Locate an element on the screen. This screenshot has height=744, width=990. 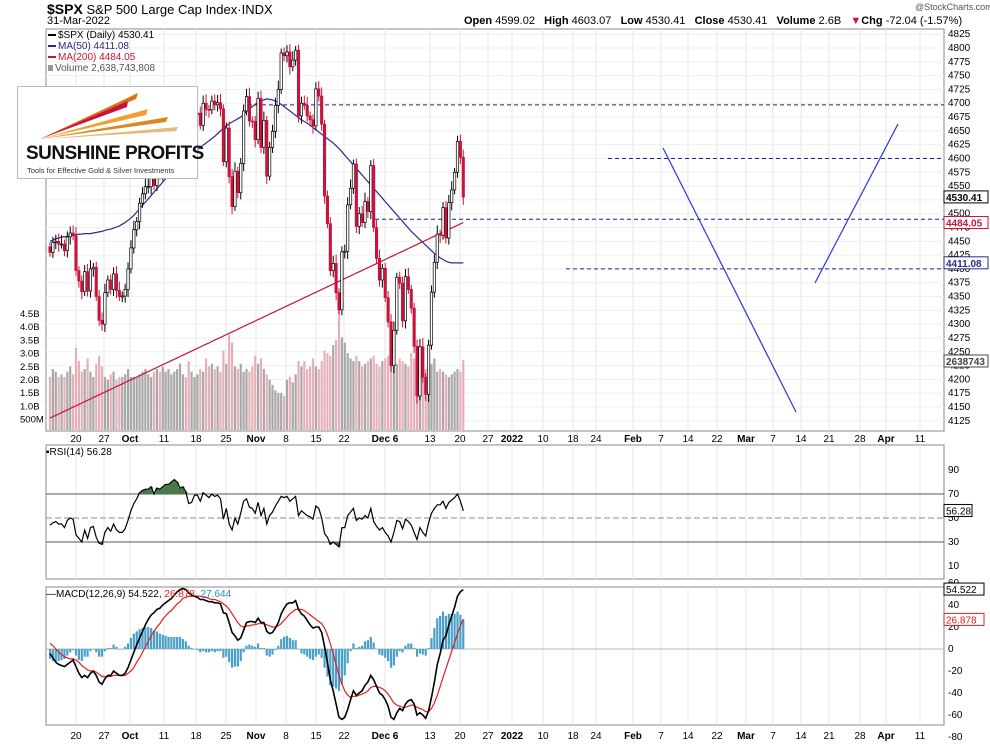
x-tick-label: 20 is located at coordinates (76, 736).